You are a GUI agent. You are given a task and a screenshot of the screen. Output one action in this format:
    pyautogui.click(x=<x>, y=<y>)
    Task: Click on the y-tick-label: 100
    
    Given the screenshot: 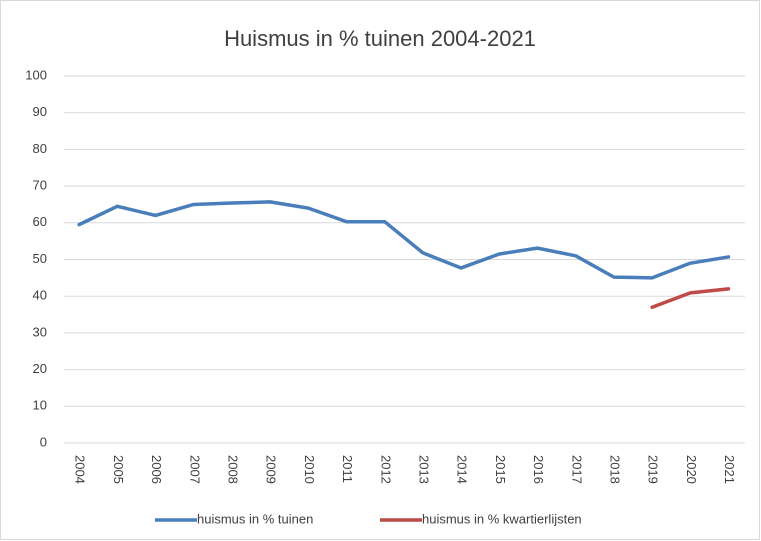 What is the action you would take?
    pyautogui.click(x=36, y=74)
    